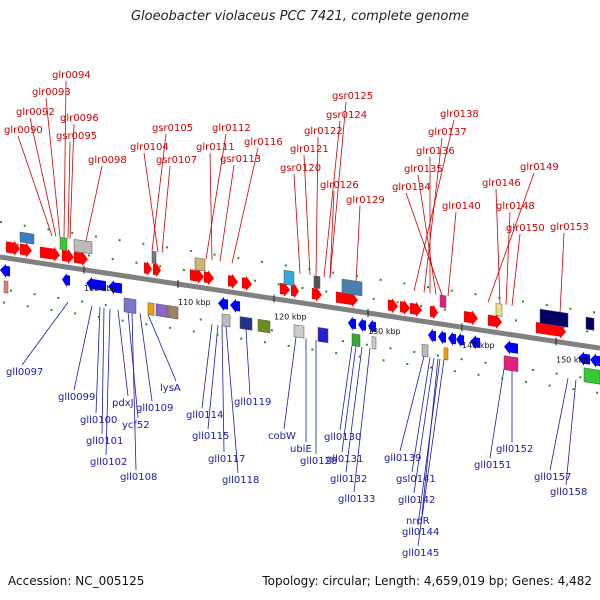  Describe the element at coordinates (420, 553) in the screenshot. I see `gene-label-bottom: gll0145` at that location.